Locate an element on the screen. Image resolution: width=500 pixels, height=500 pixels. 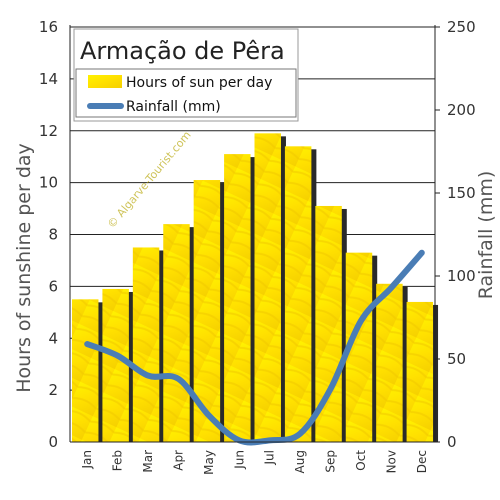
left-axis-title: Hours of sunshine per day is located at coordinates (24, 268).